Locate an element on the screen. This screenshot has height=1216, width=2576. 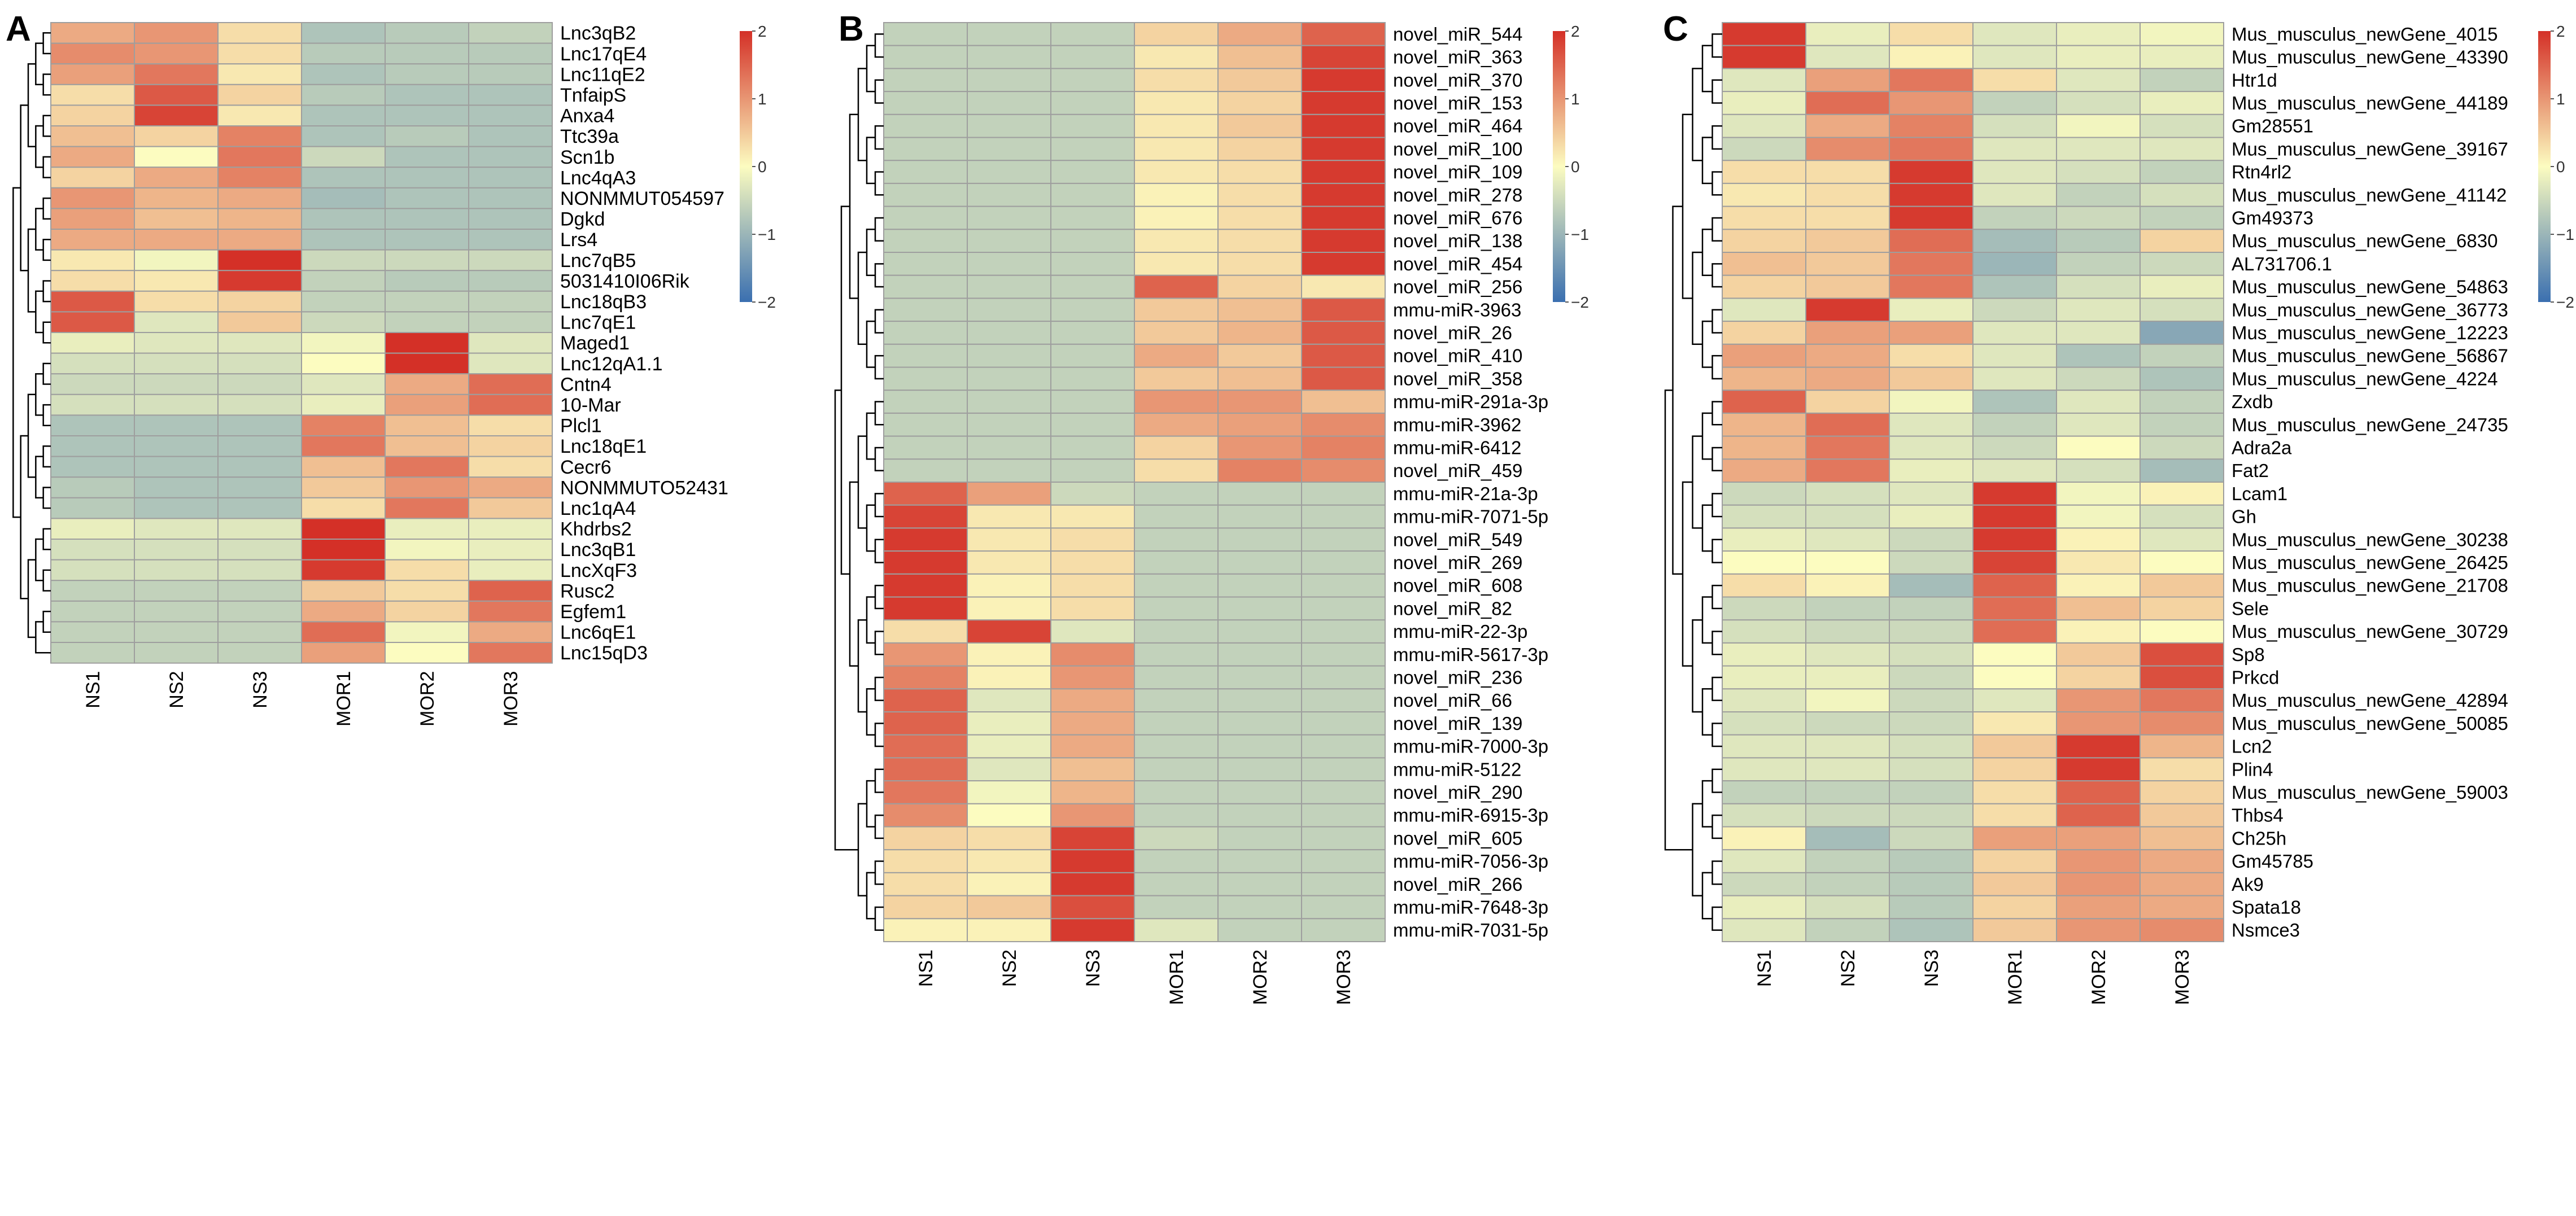
row-label: mmu-miR-6412 is located at coordinates (1457, 448).